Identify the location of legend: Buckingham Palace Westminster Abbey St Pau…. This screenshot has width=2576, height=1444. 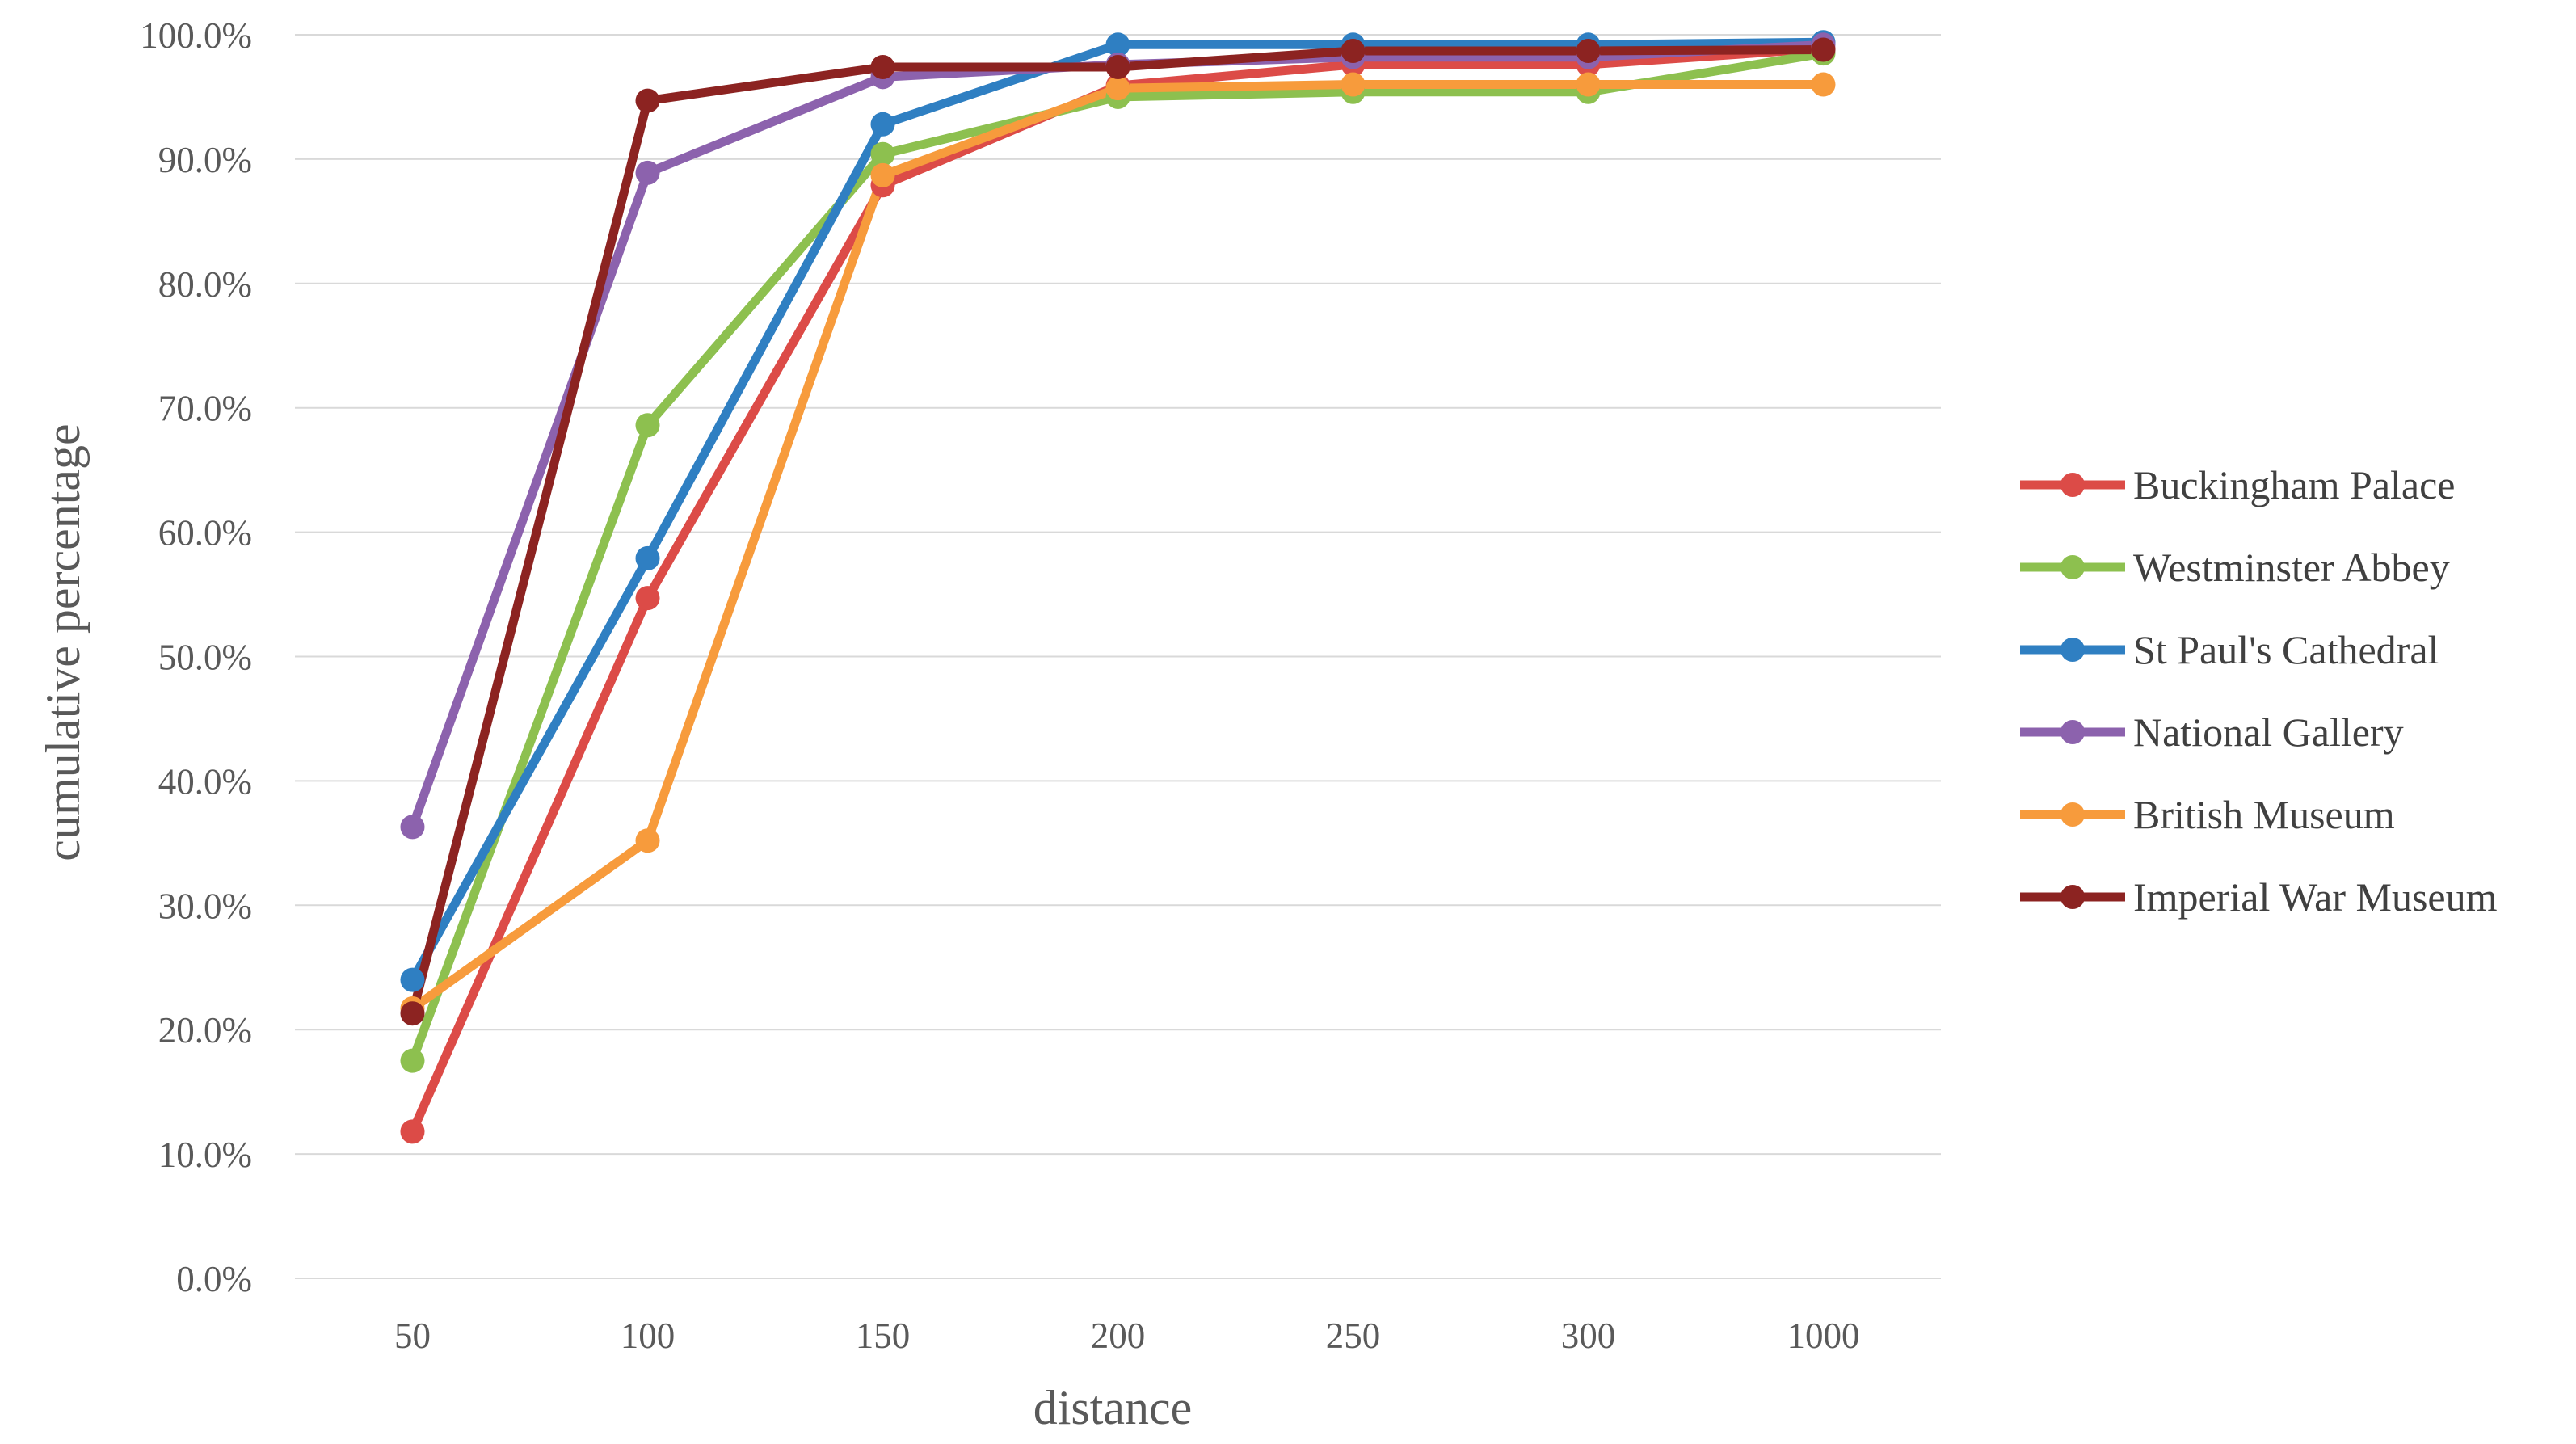
(2259, 691).